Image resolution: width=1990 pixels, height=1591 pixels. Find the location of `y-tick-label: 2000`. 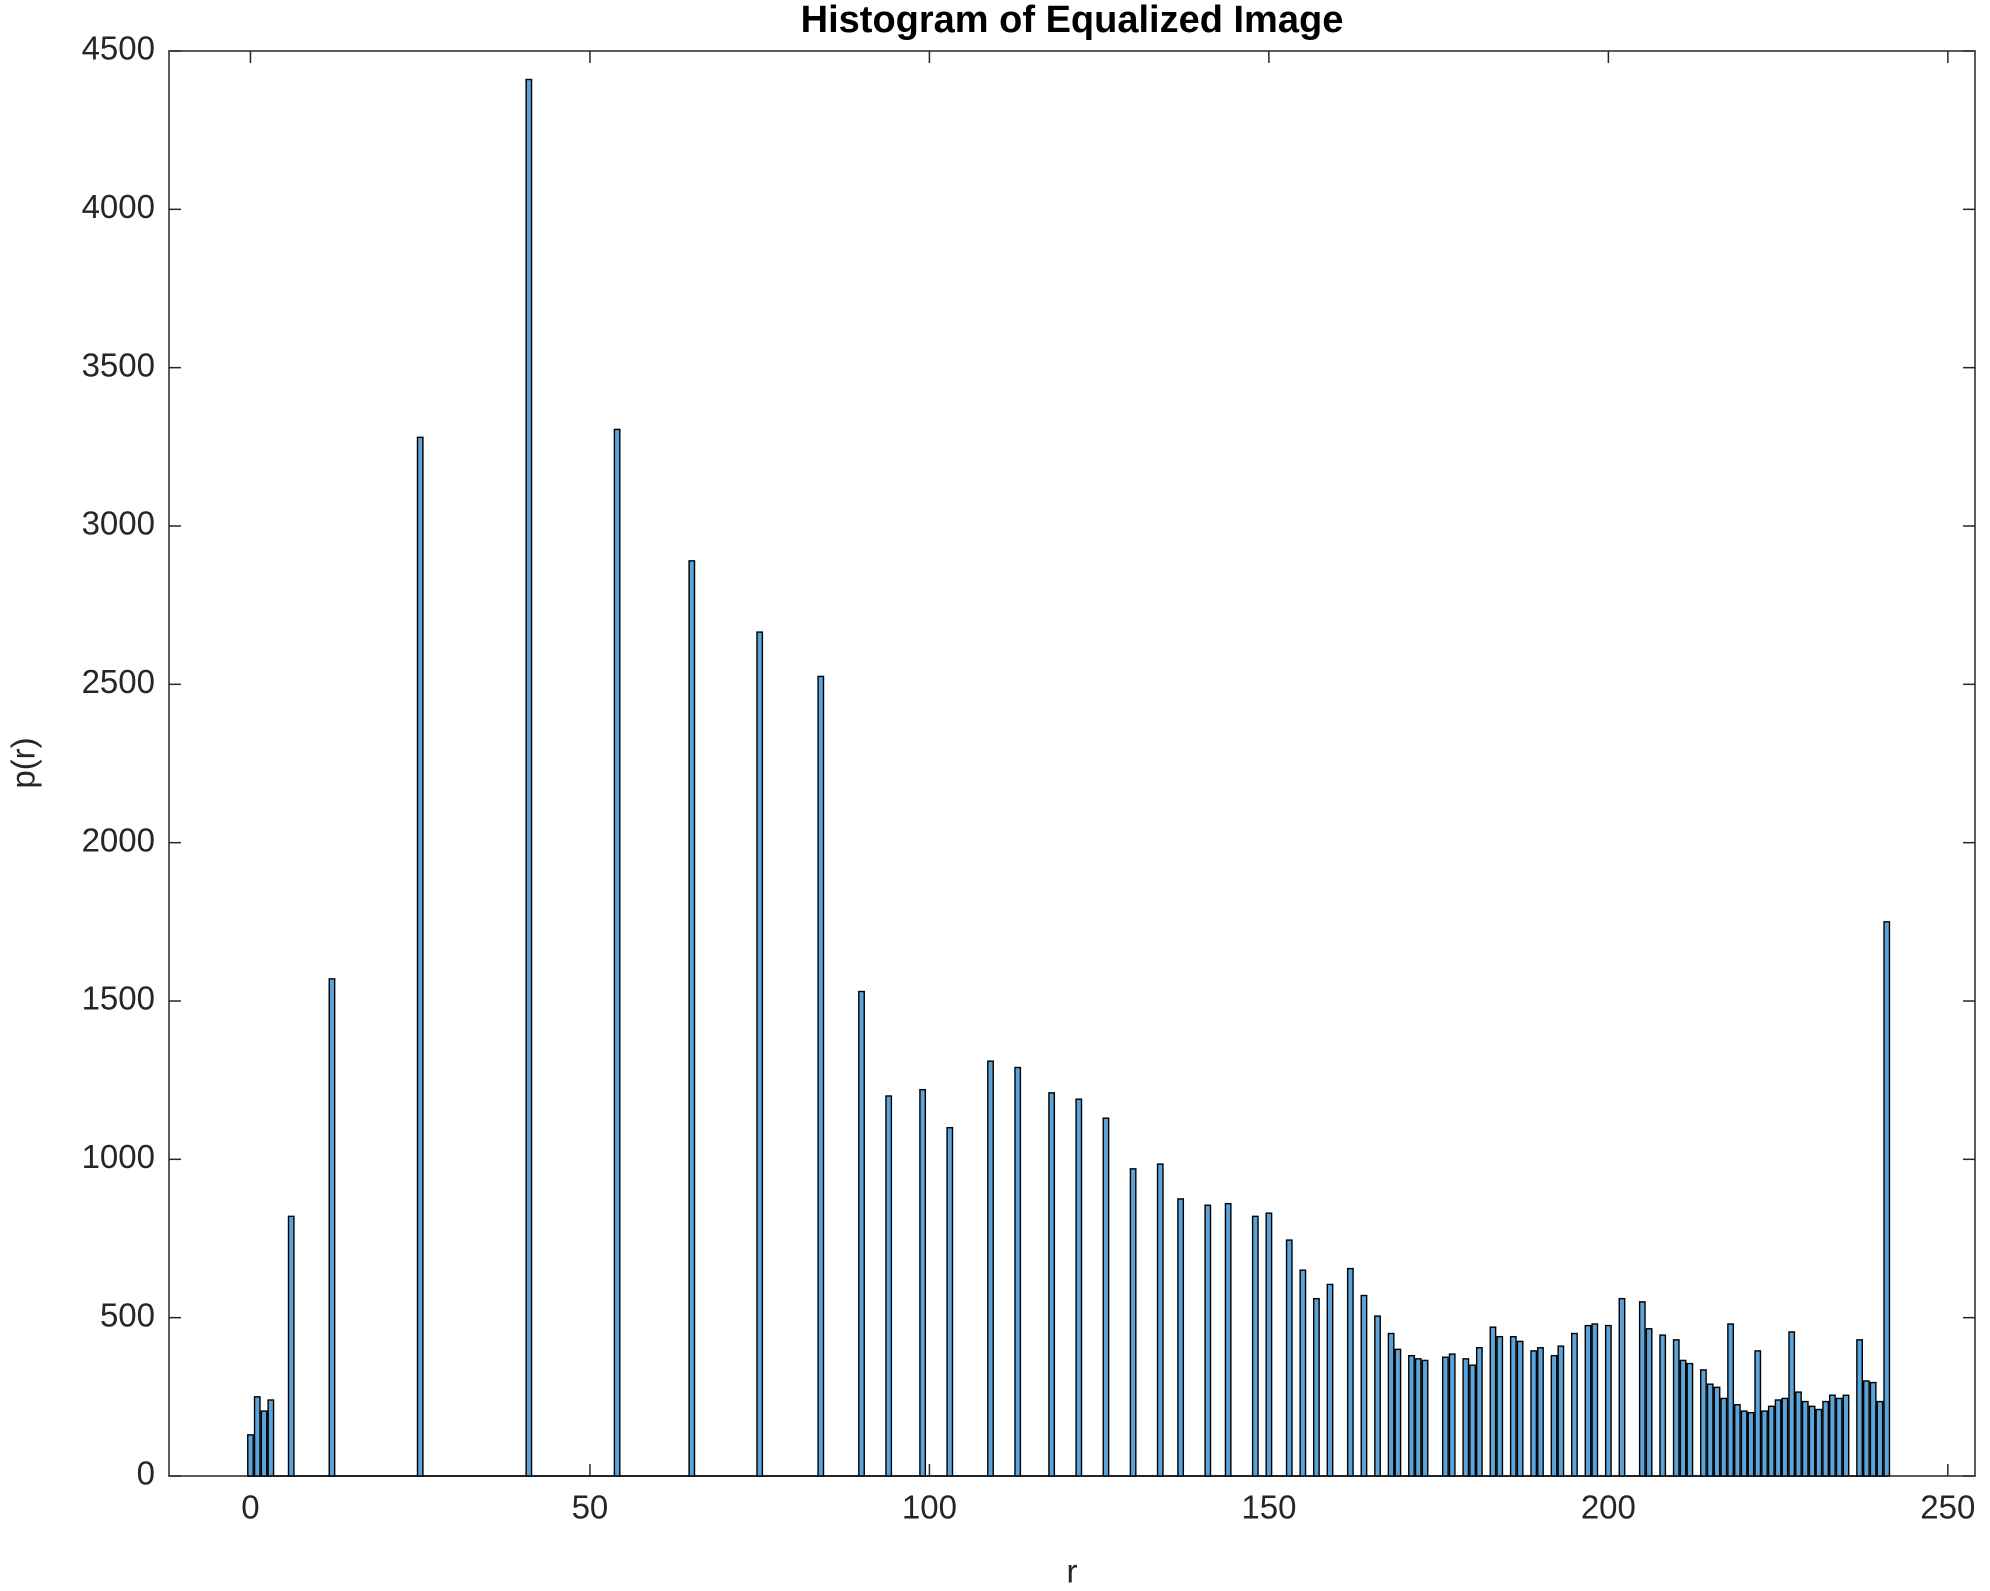

y-tick-label: 2000 is located at coordinates (118, 839).